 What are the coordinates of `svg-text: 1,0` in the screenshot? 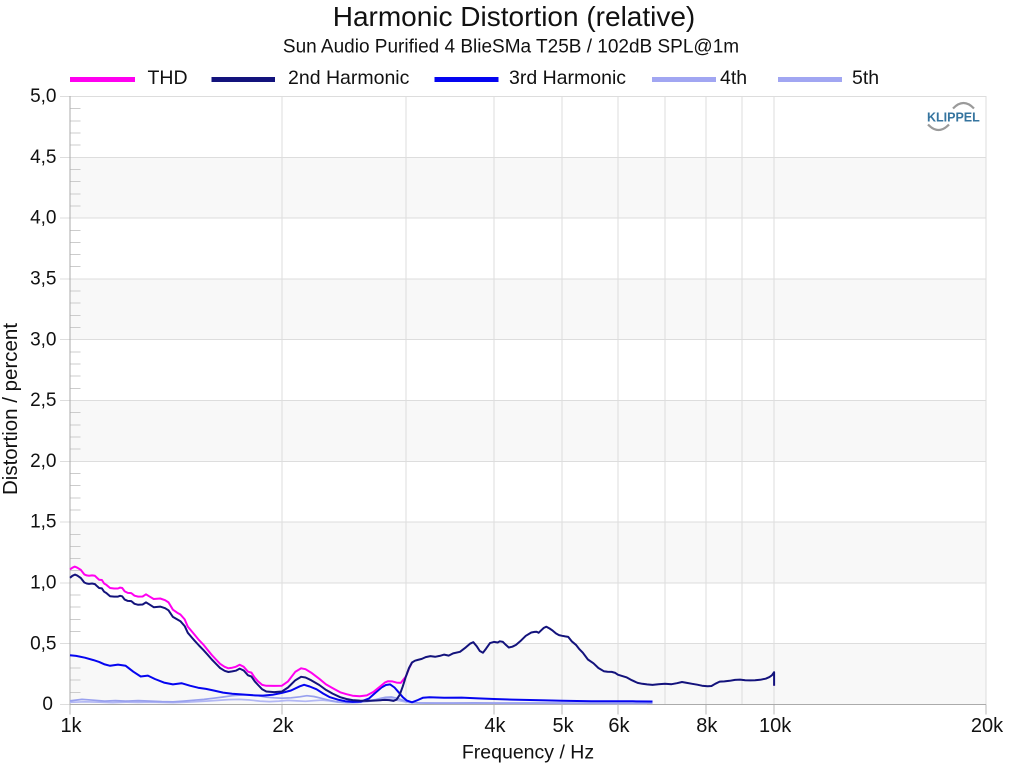 It's located at (43, 583).